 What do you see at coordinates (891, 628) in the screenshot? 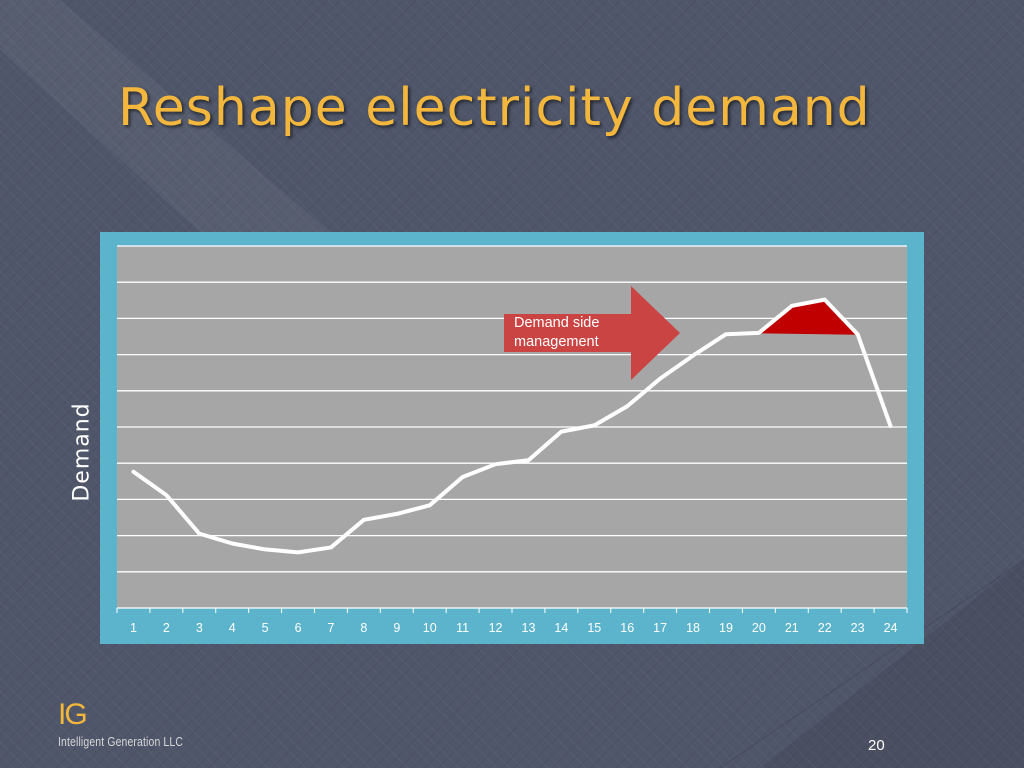
I see `x-tick-label: 24` at bounding box center [891, 628].